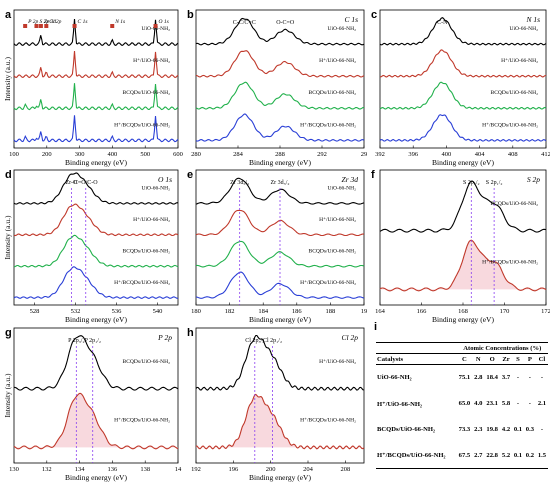 The width and height of the screenshot is (550, 489). Describe the element at coordinates (416, 455) in the screenshot. I see `cell-catalyst: H⁺/BCQDs/UiO-66-NH₂` at that location.